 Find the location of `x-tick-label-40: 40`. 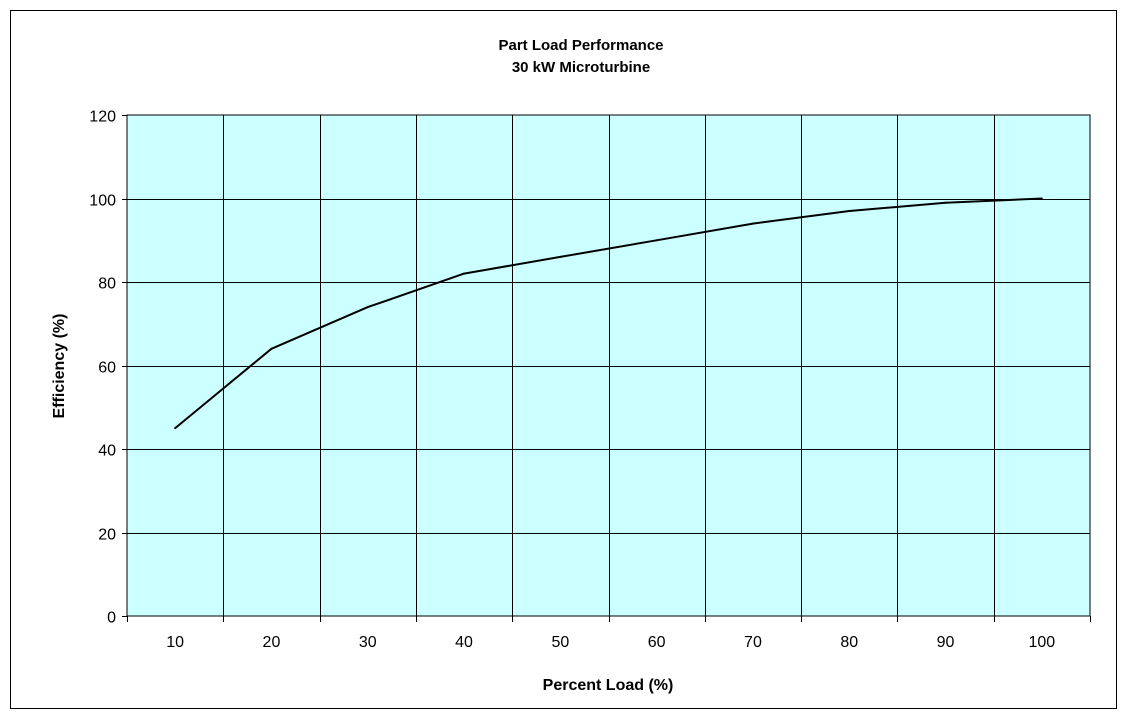

x-tick-label-40: 40 is located at coordinates (464, 642).